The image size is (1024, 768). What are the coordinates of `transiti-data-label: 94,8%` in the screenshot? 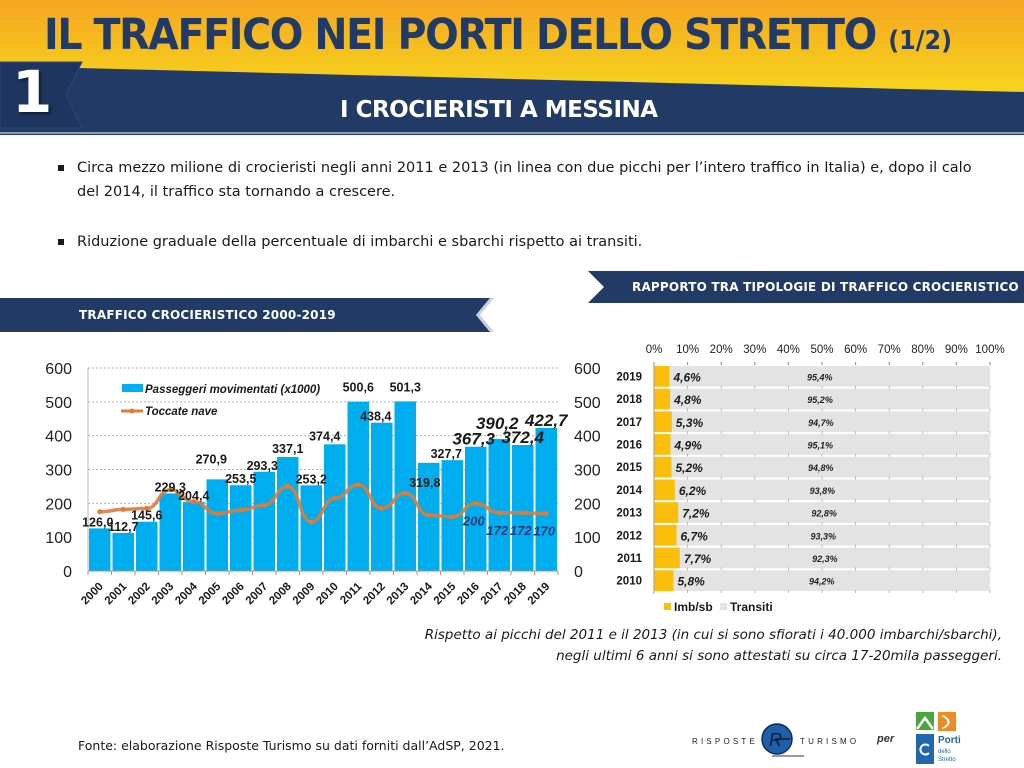 It's located at (821, 468).